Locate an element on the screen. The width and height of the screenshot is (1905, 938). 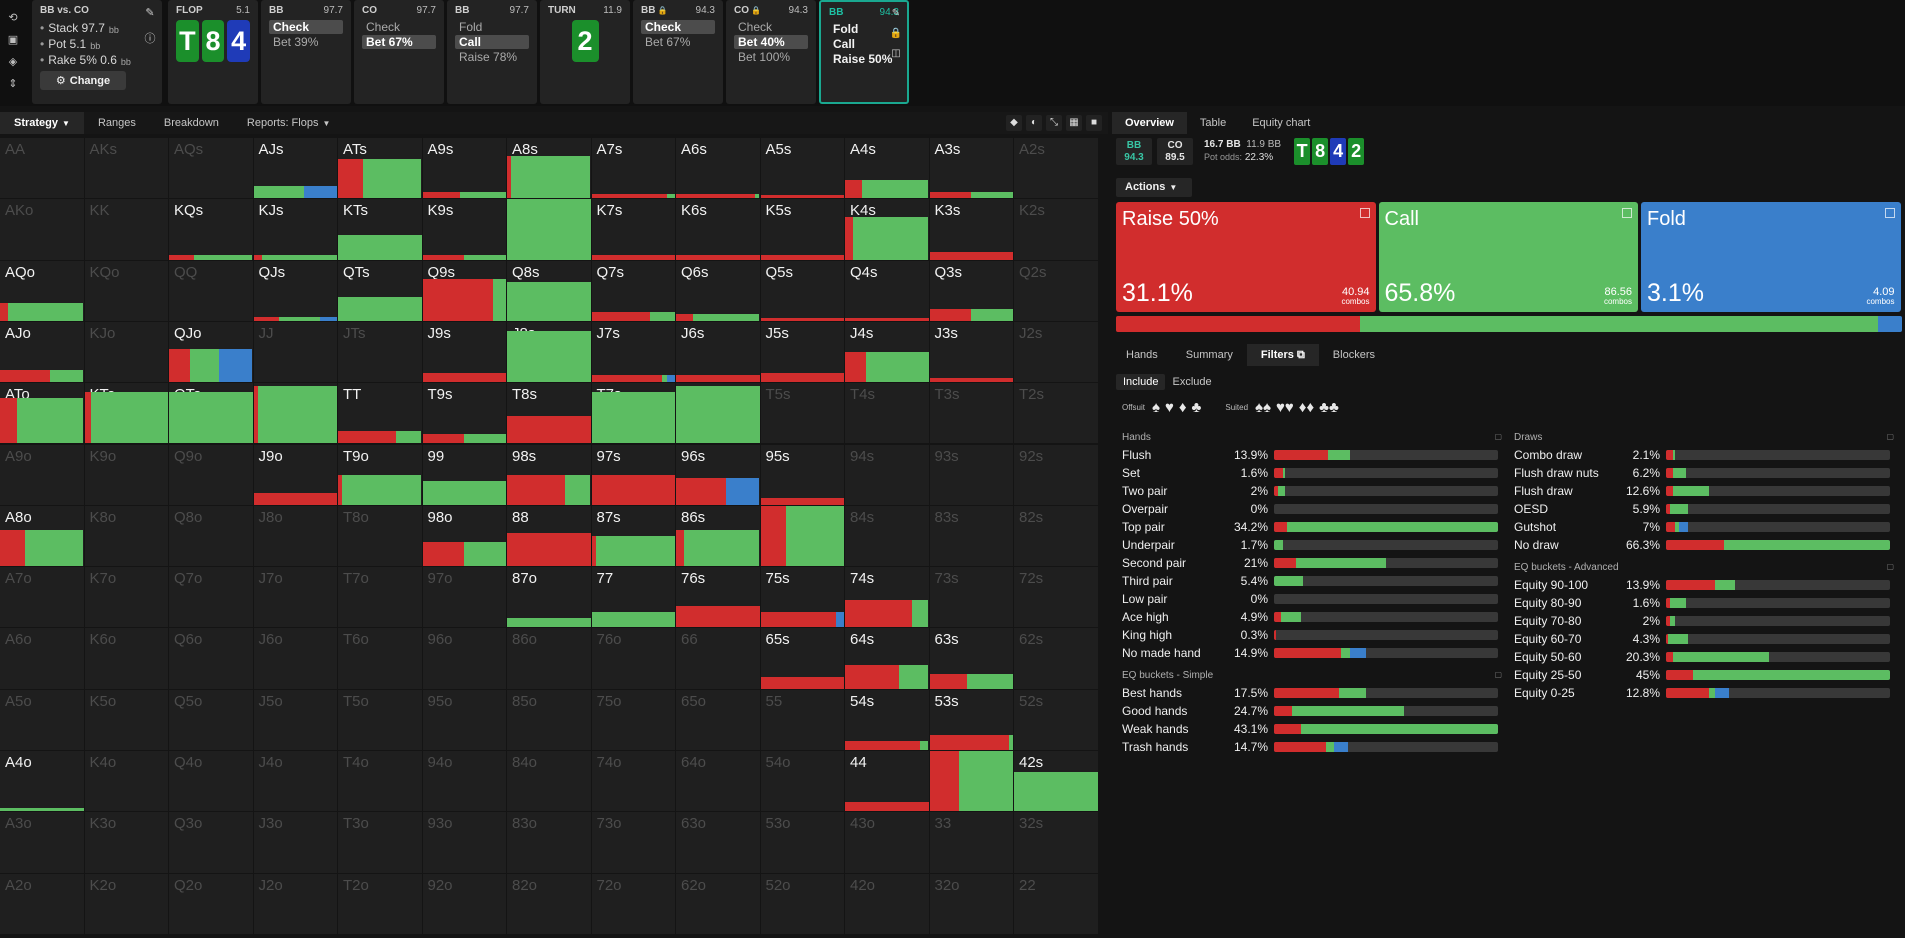
hand-cell-T4o: T4o is located at coordinates (380, 781).